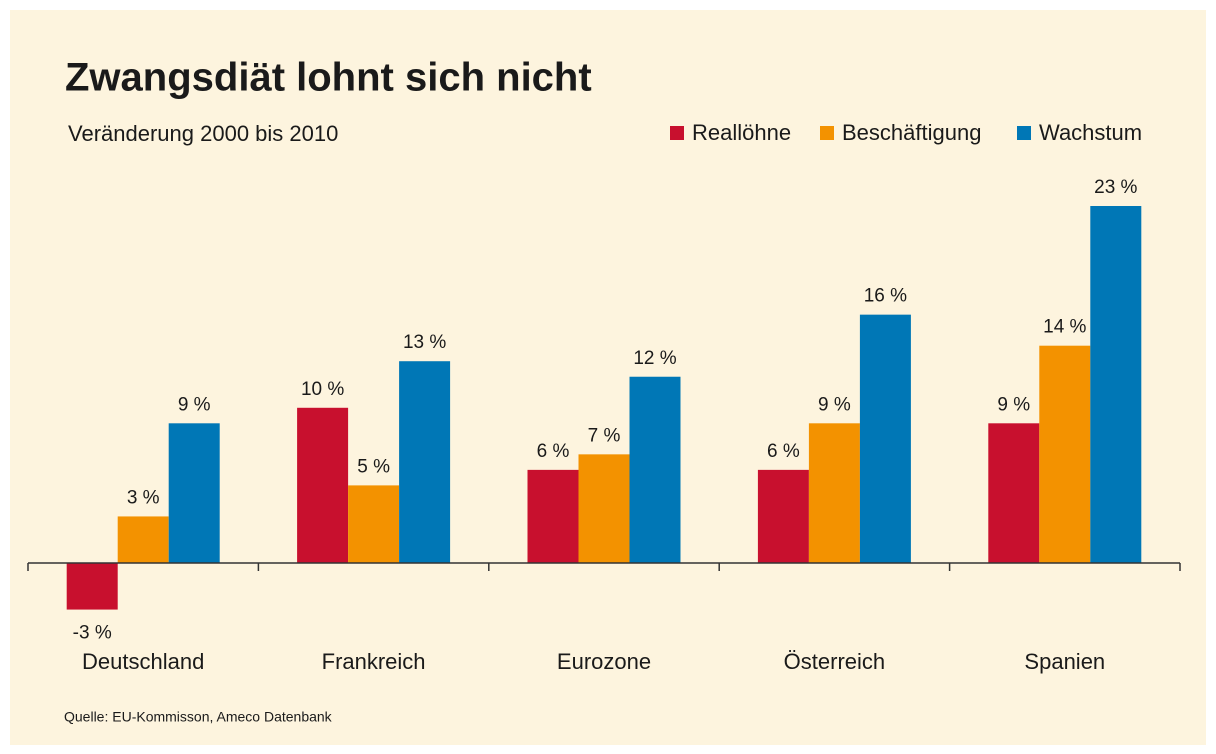  I want to click on value-label: 12 %, so click(654, 358).